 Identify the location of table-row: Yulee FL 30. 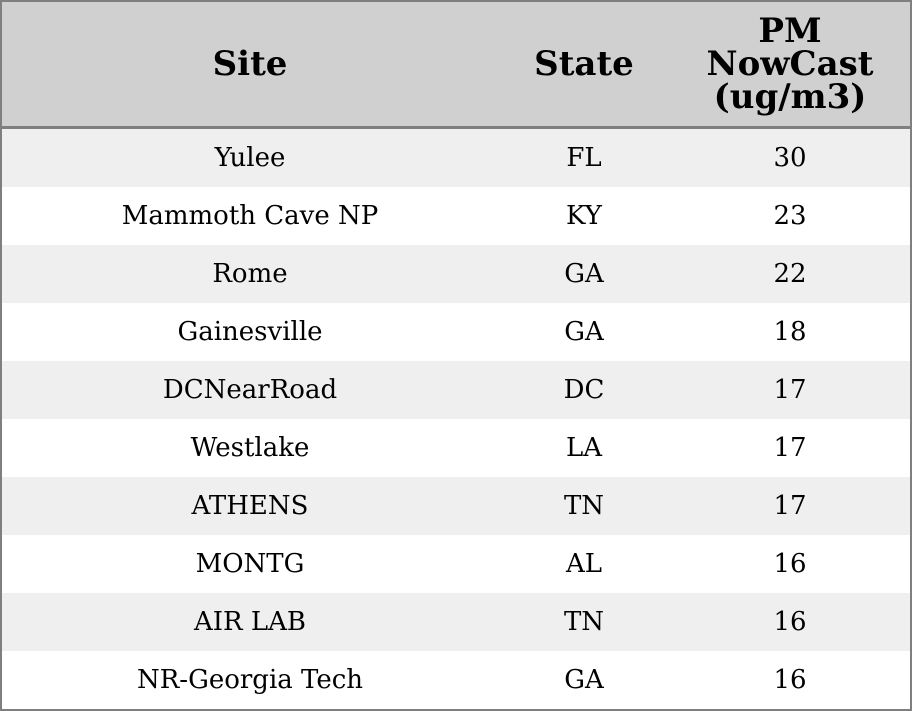
(456, 157).